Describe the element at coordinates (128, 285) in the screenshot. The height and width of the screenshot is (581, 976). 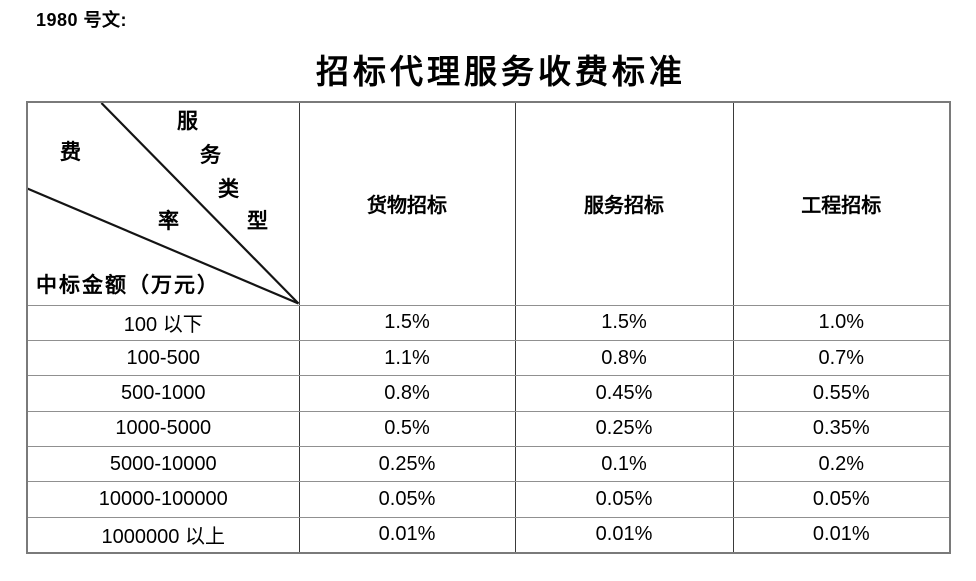
I see `row-axis-label: 中标金额（万元）` at that location.